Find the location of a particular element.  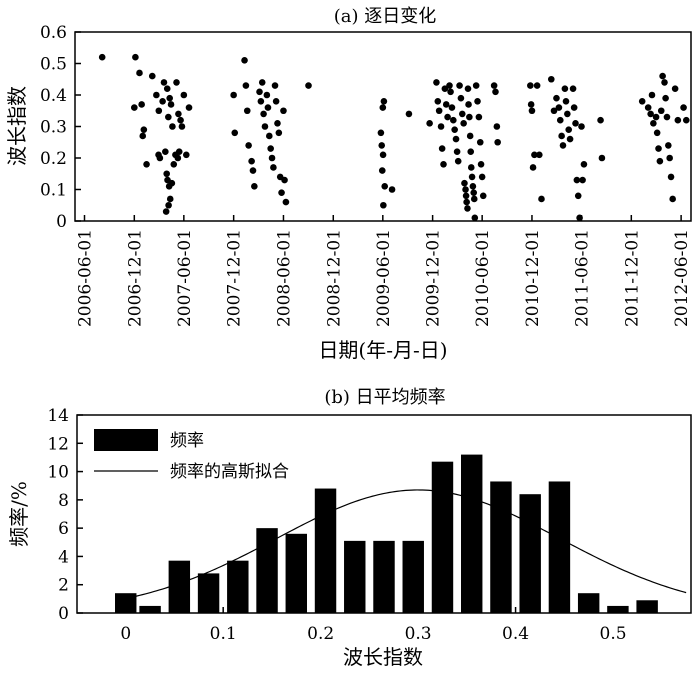

a-xtick-label: 2007-06-01 is located at coordinates (185, 278).